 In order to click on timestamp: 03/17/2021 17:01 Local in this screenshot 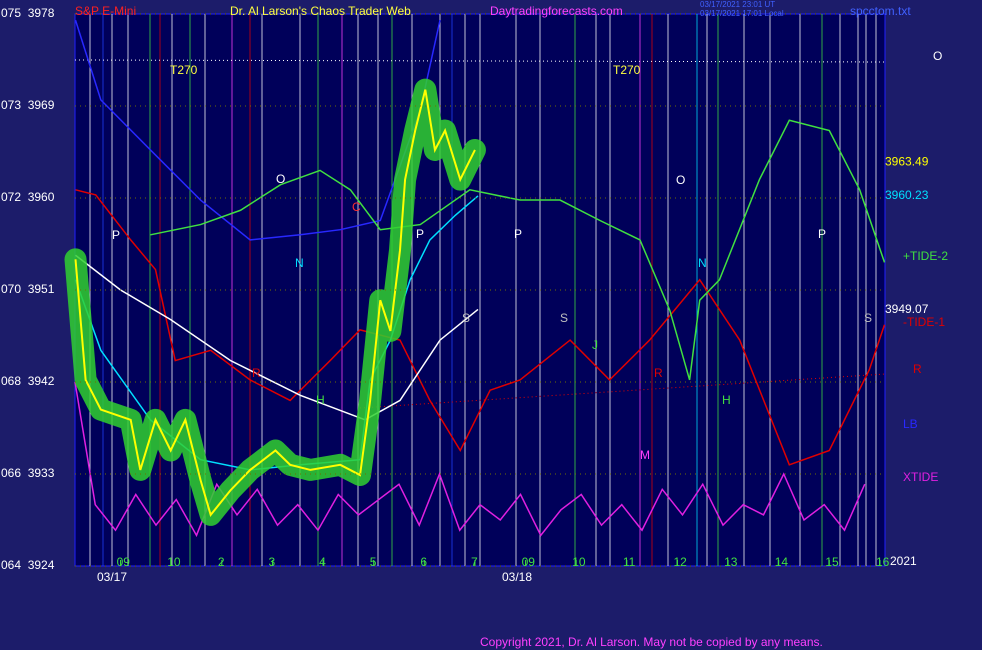, I will do `click(742, 13)`.